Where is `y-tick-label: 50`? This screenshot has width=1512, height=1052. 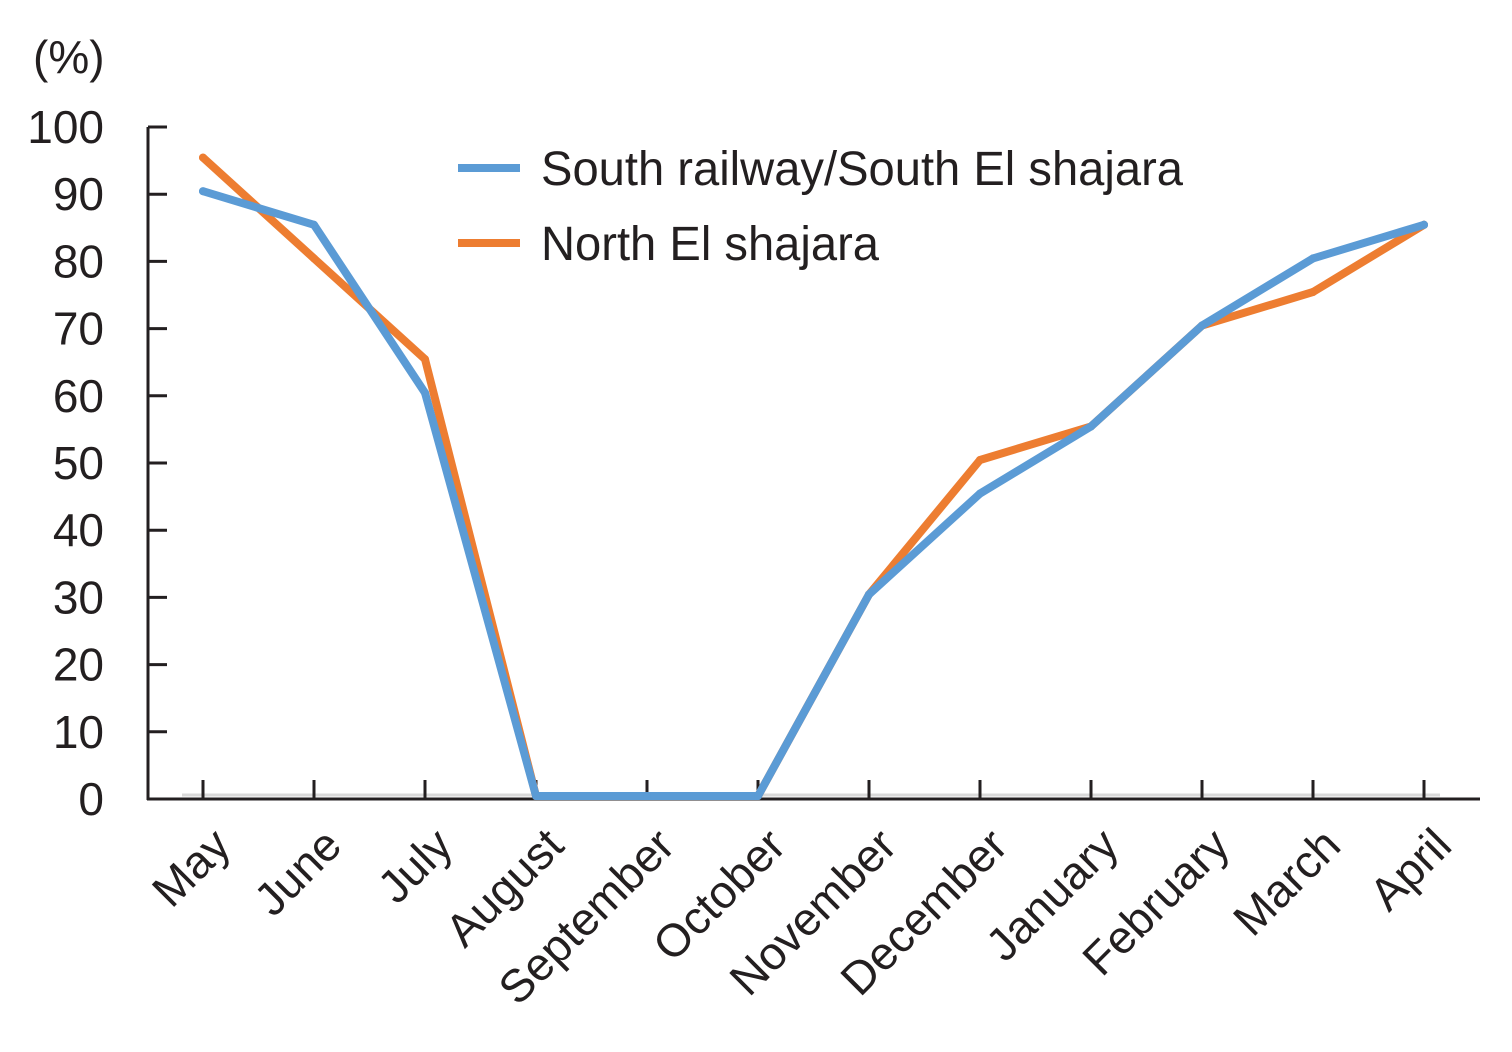
y-tick-label: 50 is located at coordinates (78, 463).